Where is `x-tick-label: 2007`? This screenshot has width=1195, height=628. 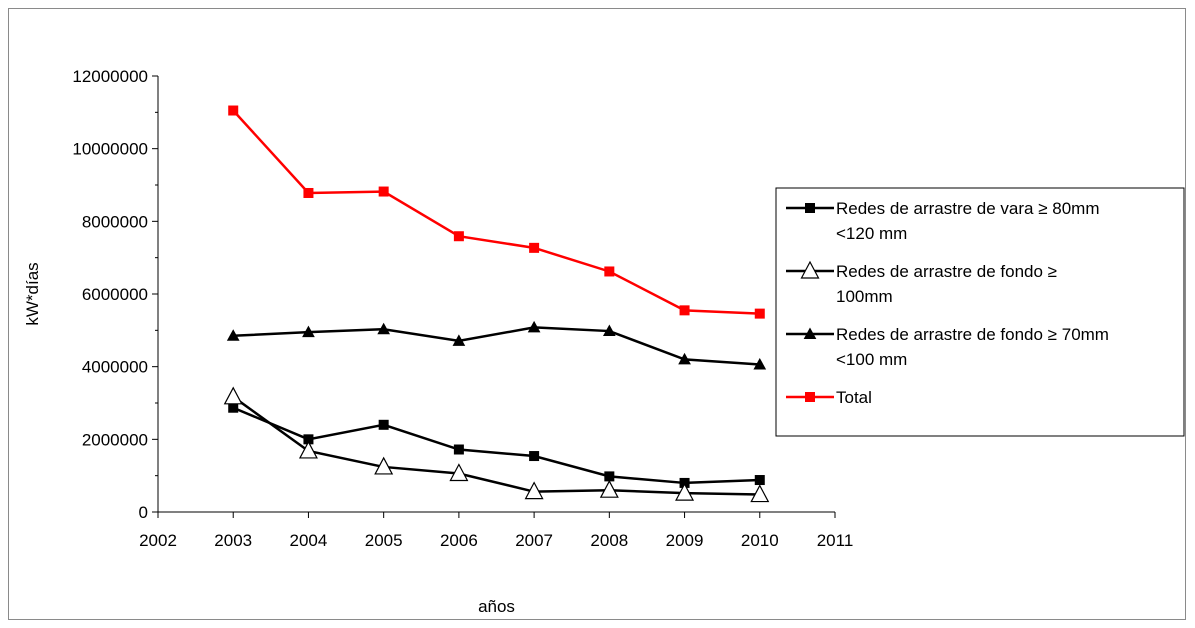
x-tick-label: 2007 is located at coordinates (534, 540).